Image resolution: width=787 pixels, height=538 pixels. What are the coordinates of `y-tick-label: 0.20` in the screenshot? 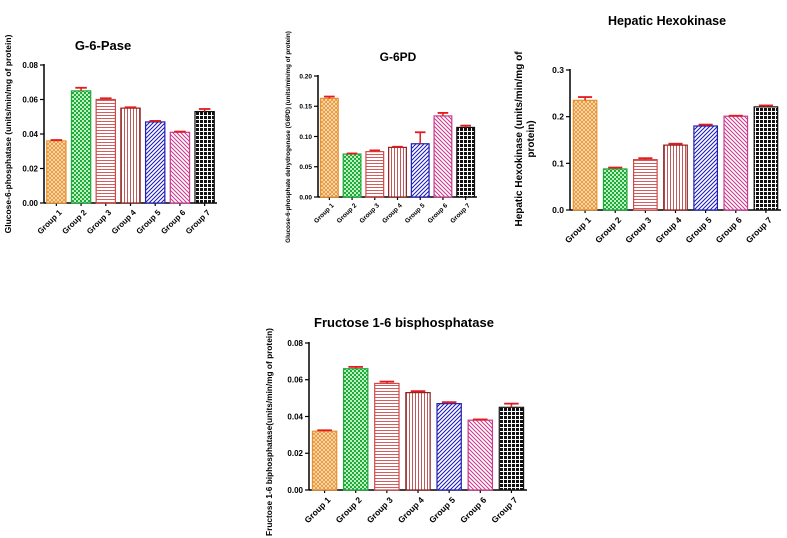 It's located at (305, 76).